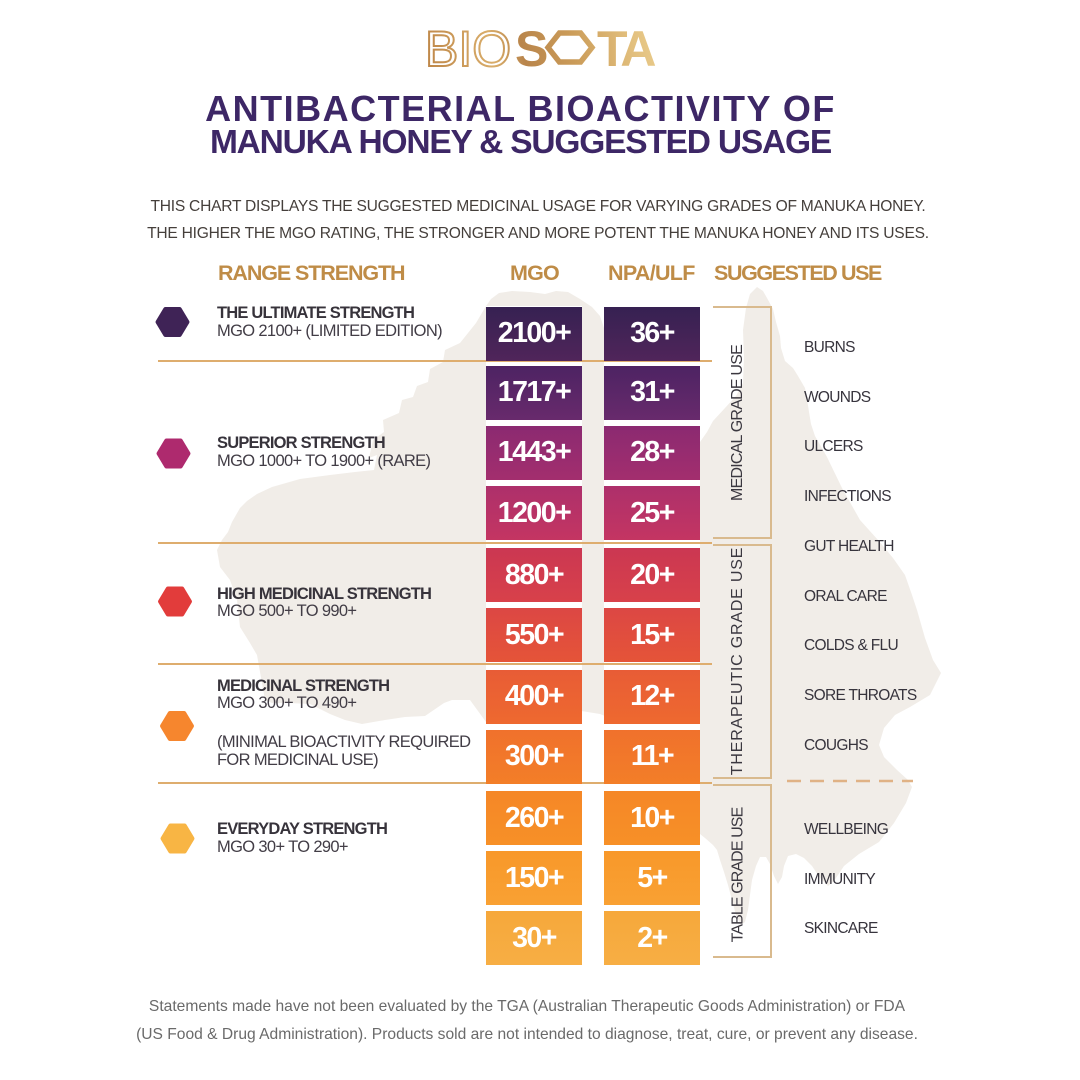 This screenshot has height=1080, width=1080. What do you see at coordinates (531, 47) in the screenshot?
I see `svg-text: S` at bounding box center [531, 47].